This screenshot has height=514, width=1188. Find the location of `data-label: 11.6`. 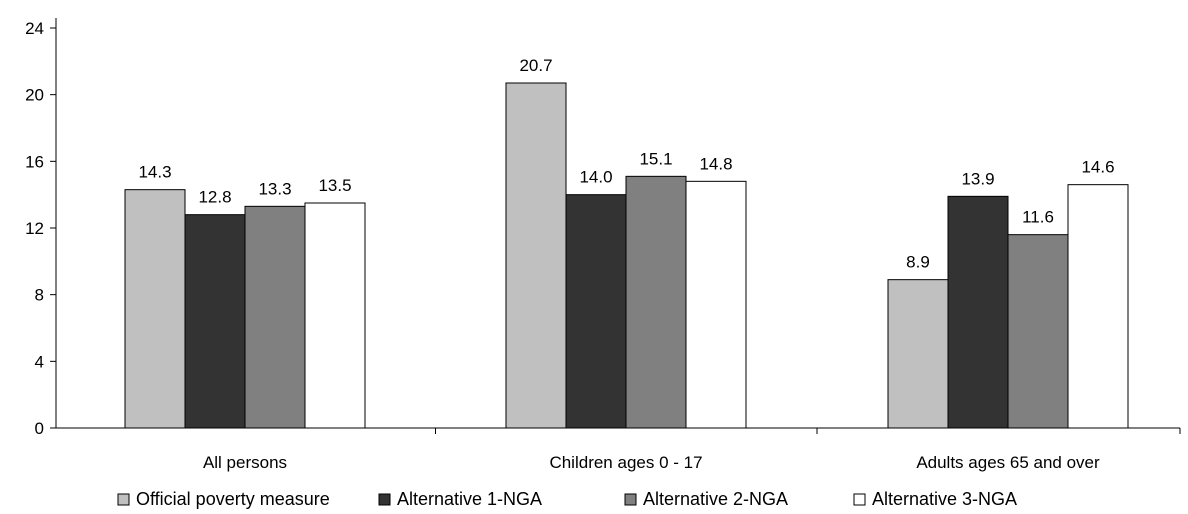

data-label: 11.6 is located at coordinates (1038, 217).